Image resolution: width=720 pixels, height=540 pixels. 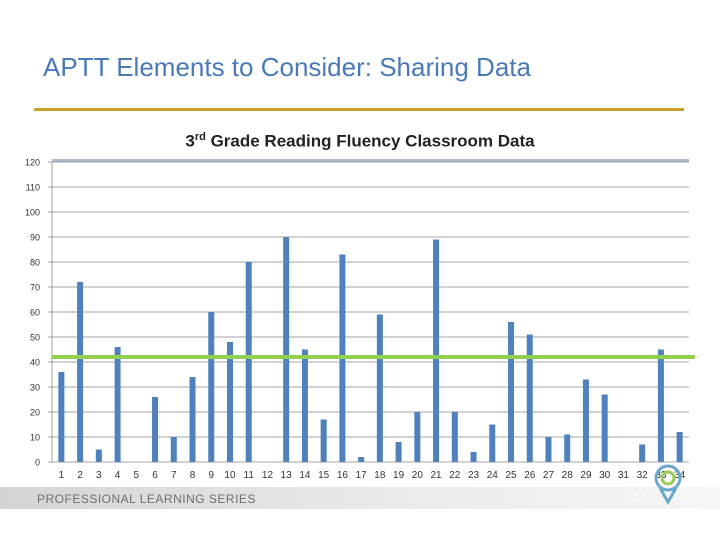 What do you see at coordinates (80, 475) in the screenshot?
I see `x-tick-label: 2` at bounding box center [80, 475].